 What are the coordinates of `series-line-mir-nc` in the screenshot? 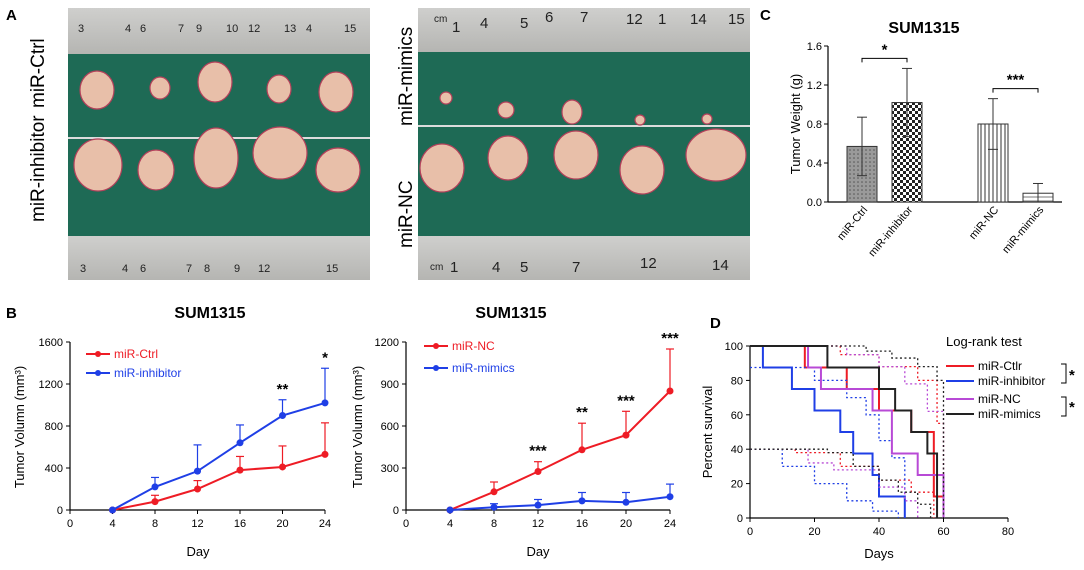 It's located at (560, 450).